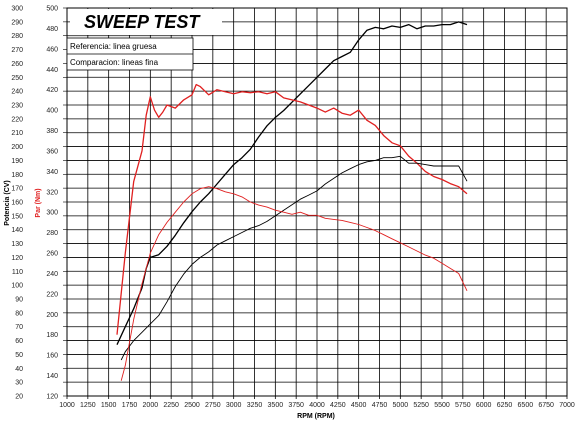 The width and height of the screenshot is (575, 426). What do you see at coordinates (52, 233) in the screenshot?
I see `right-tick-label: 280` at bounding box center [52, 233].